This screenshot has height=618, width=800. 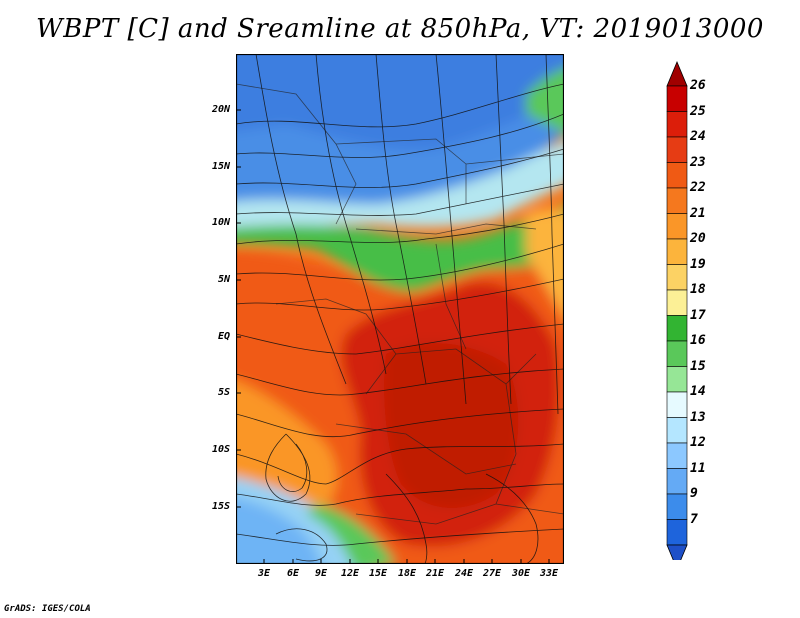 I want to click on colorbar-label-23: 23, so click(x=698, y=162).